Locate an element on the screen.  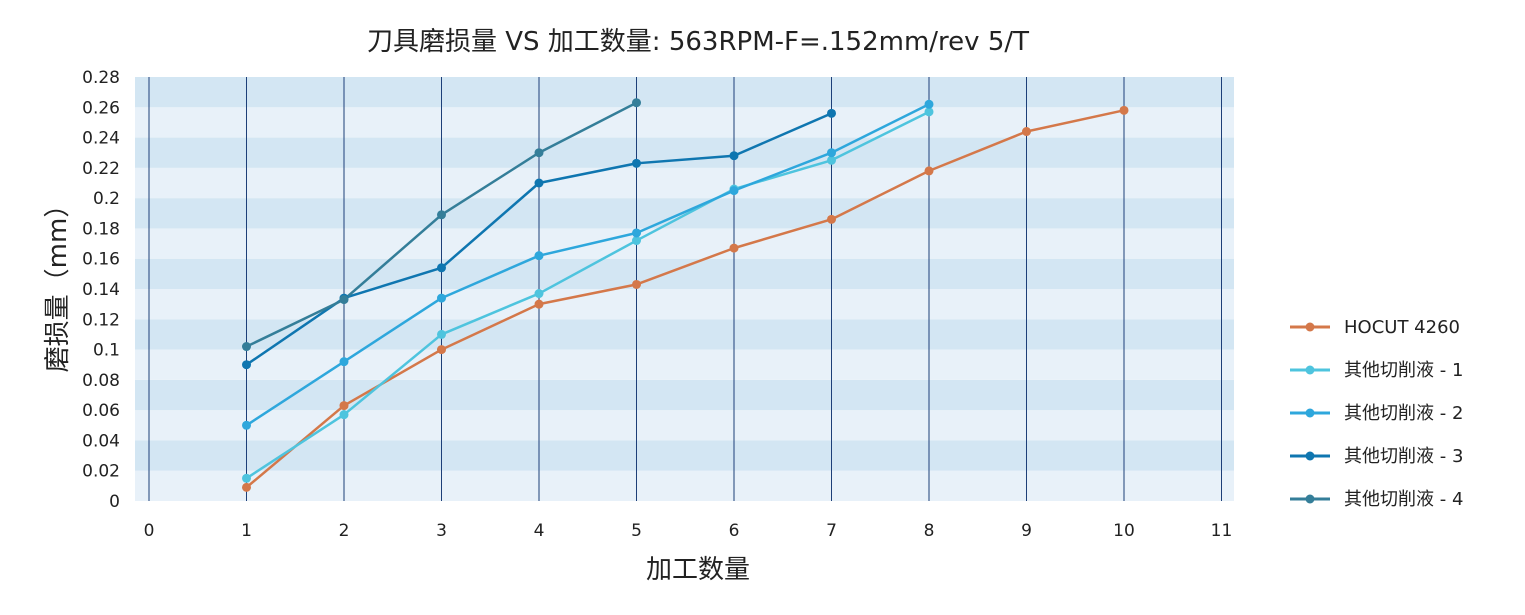
y-tick-label: 0.04 is located at coordinates (101, 441).